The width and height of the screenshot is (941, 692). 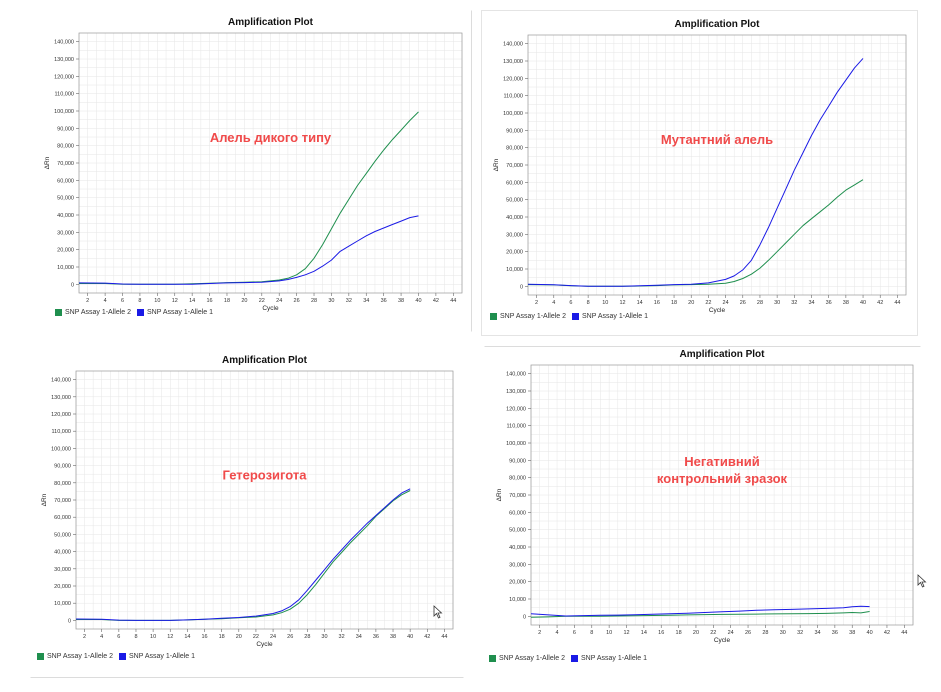 What do you see at coordinates (517, 548) in the screenshot?
I see `y-tick-label: 40,000` at bounding box center [517, 548].